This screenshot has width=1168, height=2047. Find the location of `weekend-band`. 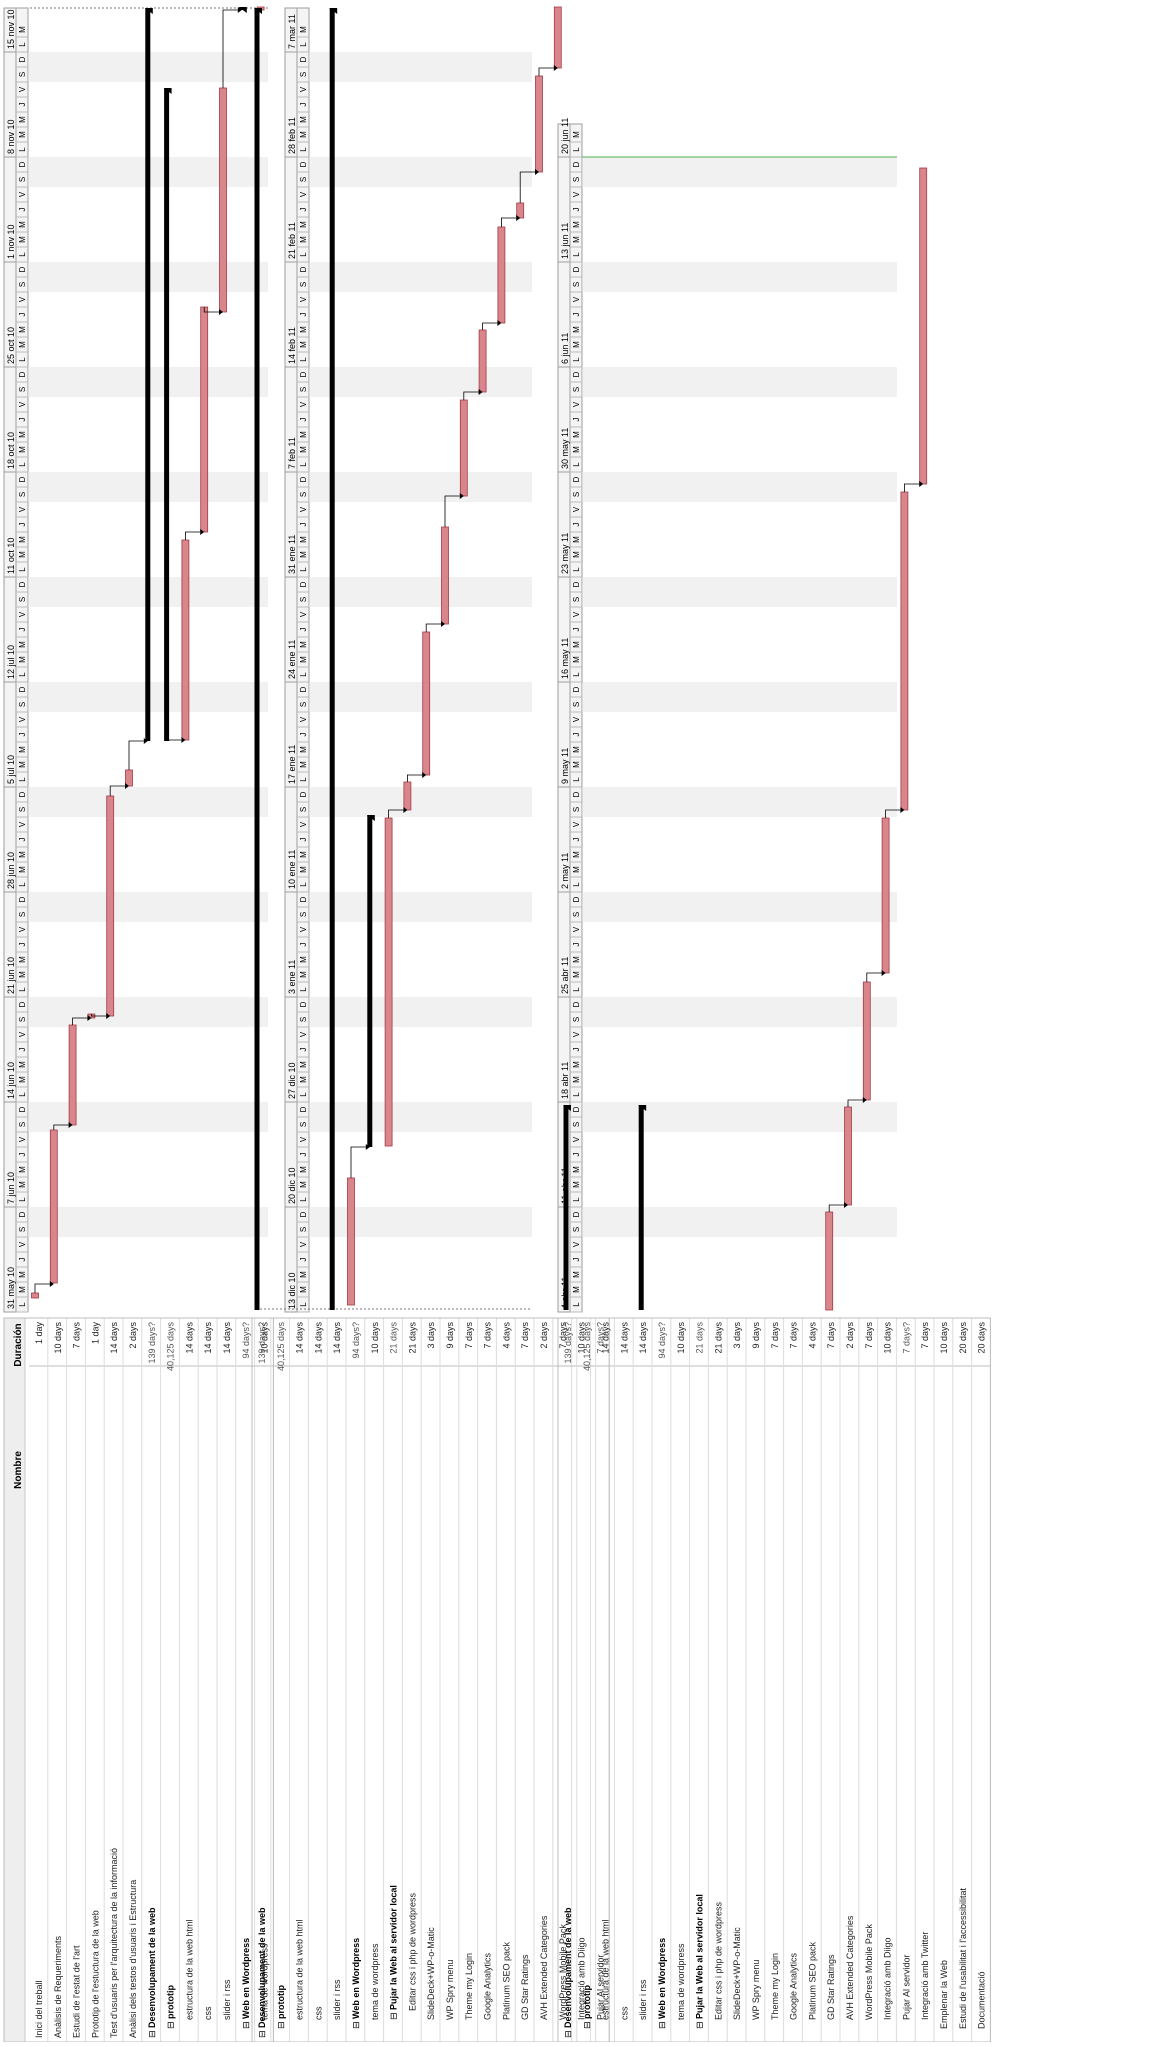

weekend-band is located at coordinates (739, 802).